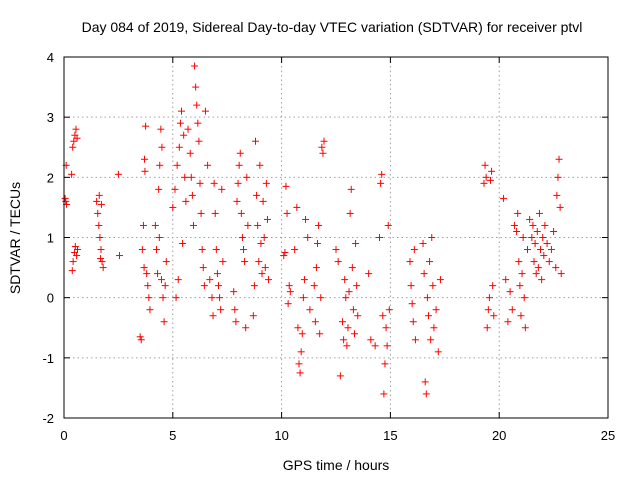 The image size is (640, 480). What do you see at coordinates (608, 435) in the screenshot?
I see `x-tick-label: 25` at bounding box center [608, 435].